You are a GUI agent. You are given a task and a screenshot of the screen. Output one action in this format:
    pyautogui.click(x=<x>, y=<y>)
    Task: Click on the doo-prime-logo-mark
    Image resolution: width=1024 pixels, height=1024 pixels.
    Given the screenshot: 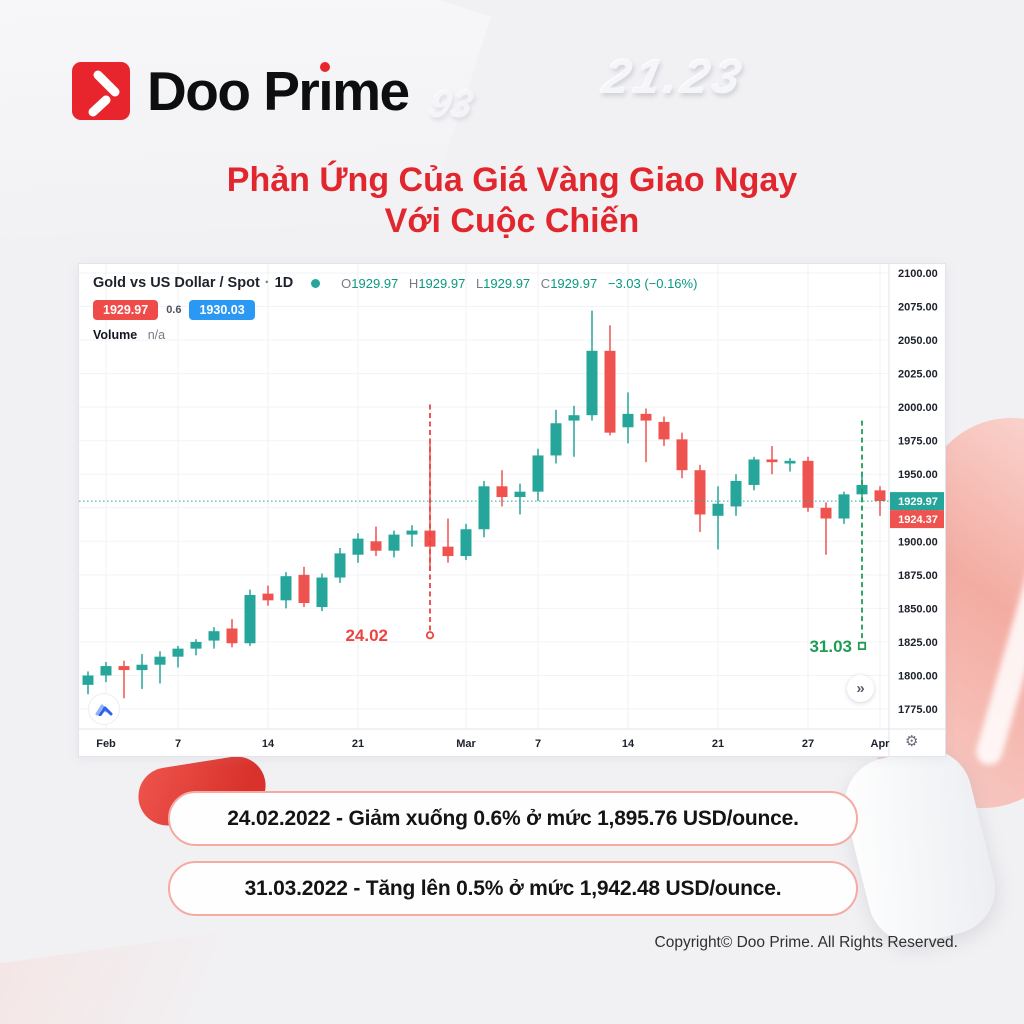 What is the action you would take?
    pyautogui.click(x=101, y=91)
    